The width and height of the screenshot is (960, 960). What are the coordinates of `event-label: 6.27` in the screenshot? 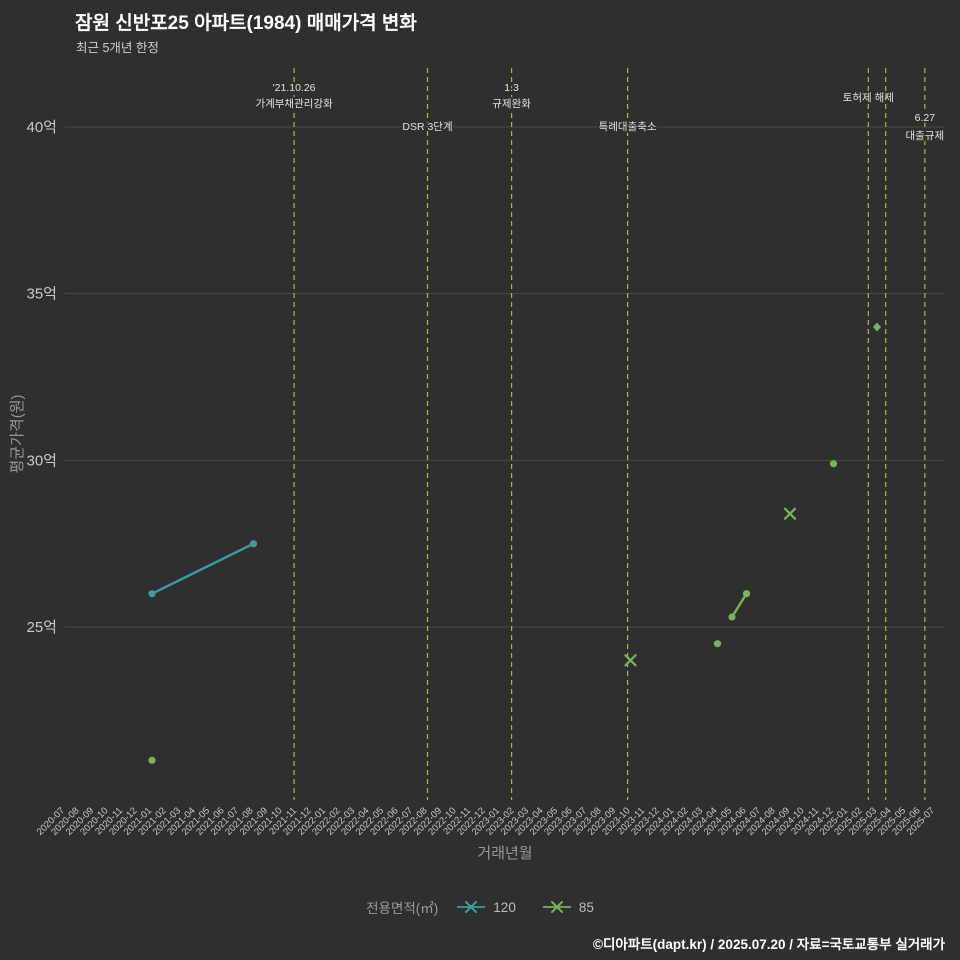 It's located at (925, 118).